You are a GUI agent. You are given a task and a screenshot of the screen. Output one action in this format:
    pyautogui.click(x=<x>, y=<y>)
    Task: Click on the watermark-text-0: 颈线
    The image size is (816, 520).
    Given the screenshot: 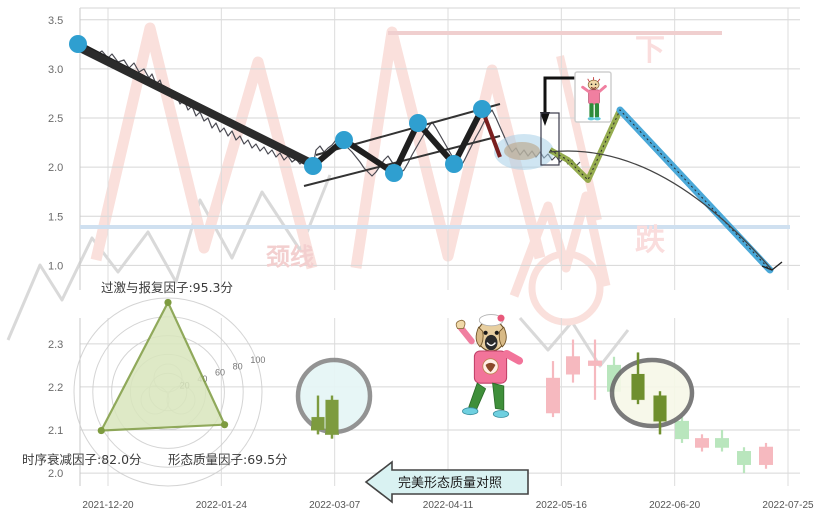 What is the action you would take?
    pyautogui.click(x=290, y=257)
    